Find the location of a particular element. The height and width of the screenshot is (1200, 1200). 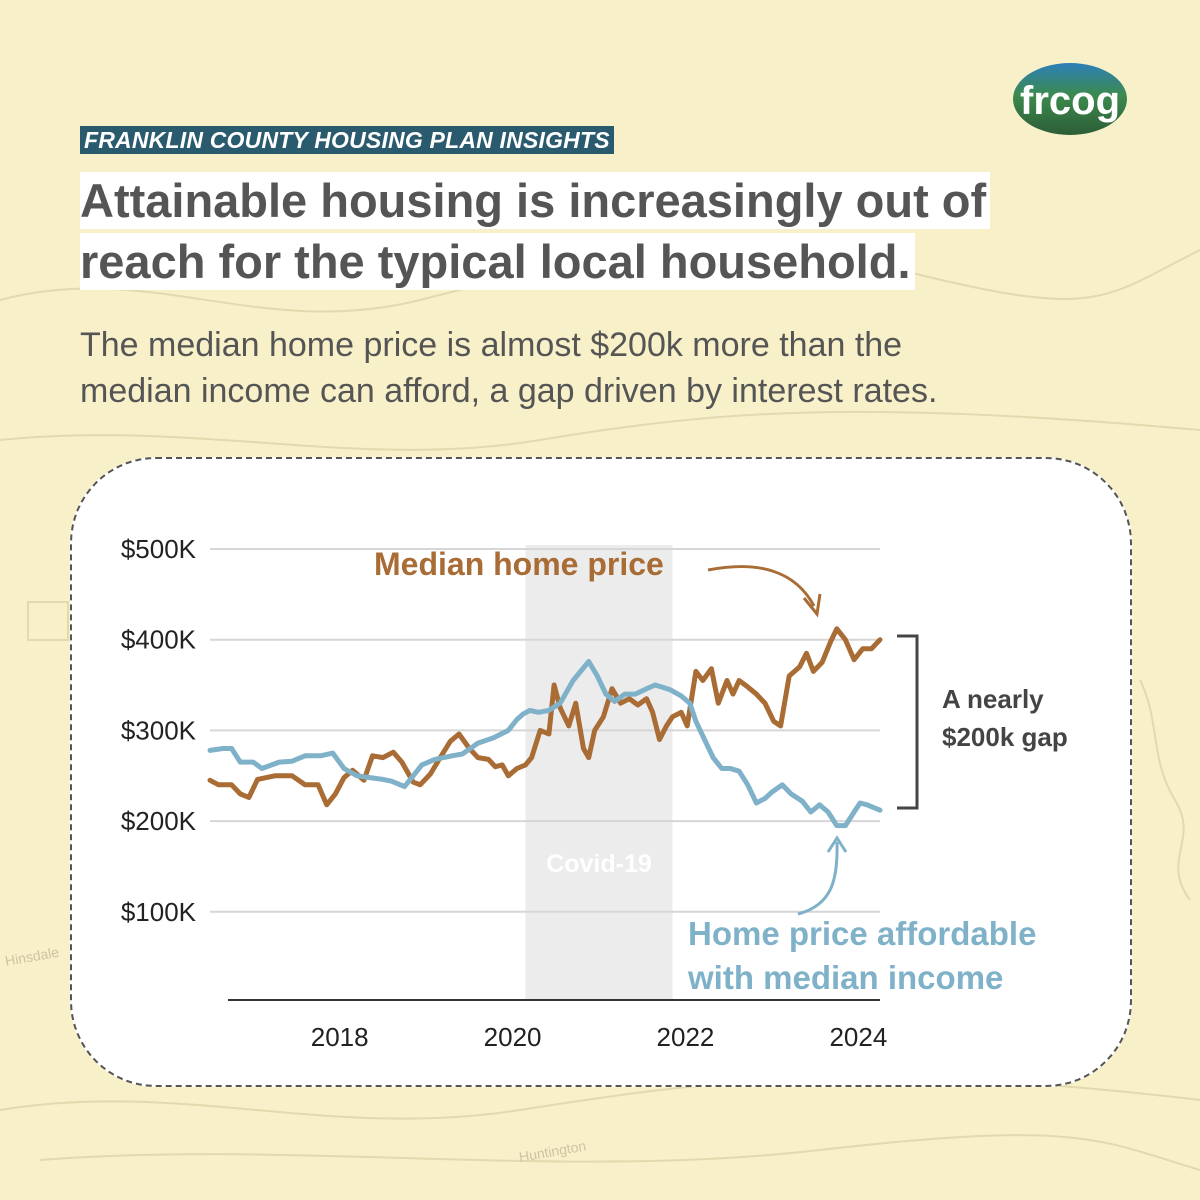

kicker-label: FRANKLIN COUNTY HOUSING PLAN INSIGHTS is located at coordinates (347, 140).